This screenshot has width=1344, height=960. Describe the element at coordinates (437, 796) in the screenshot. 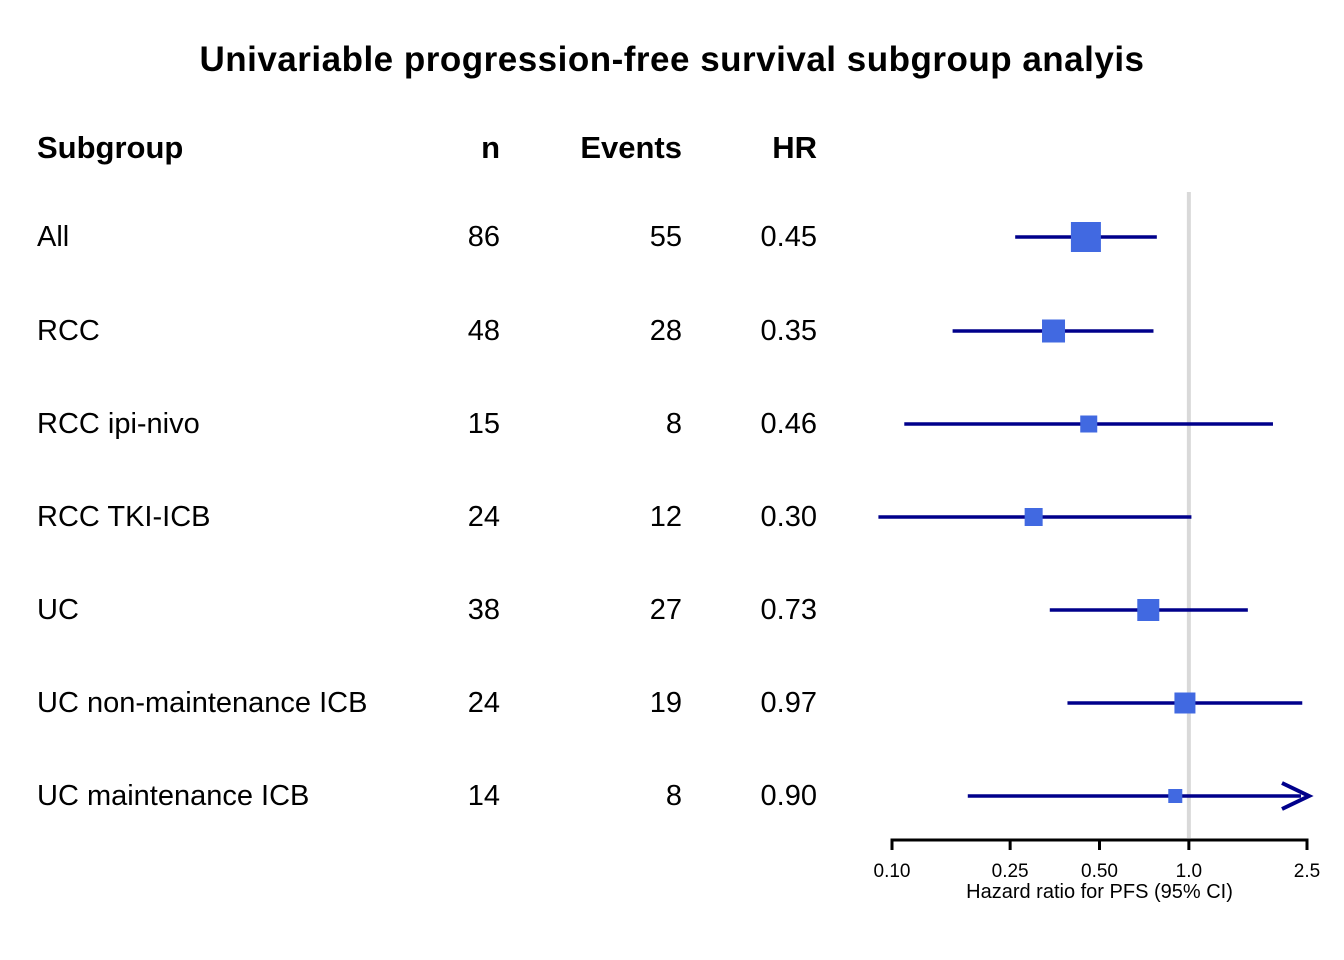

I see `table-row: UC maintenance ICB 14 8 0.90` at that location.